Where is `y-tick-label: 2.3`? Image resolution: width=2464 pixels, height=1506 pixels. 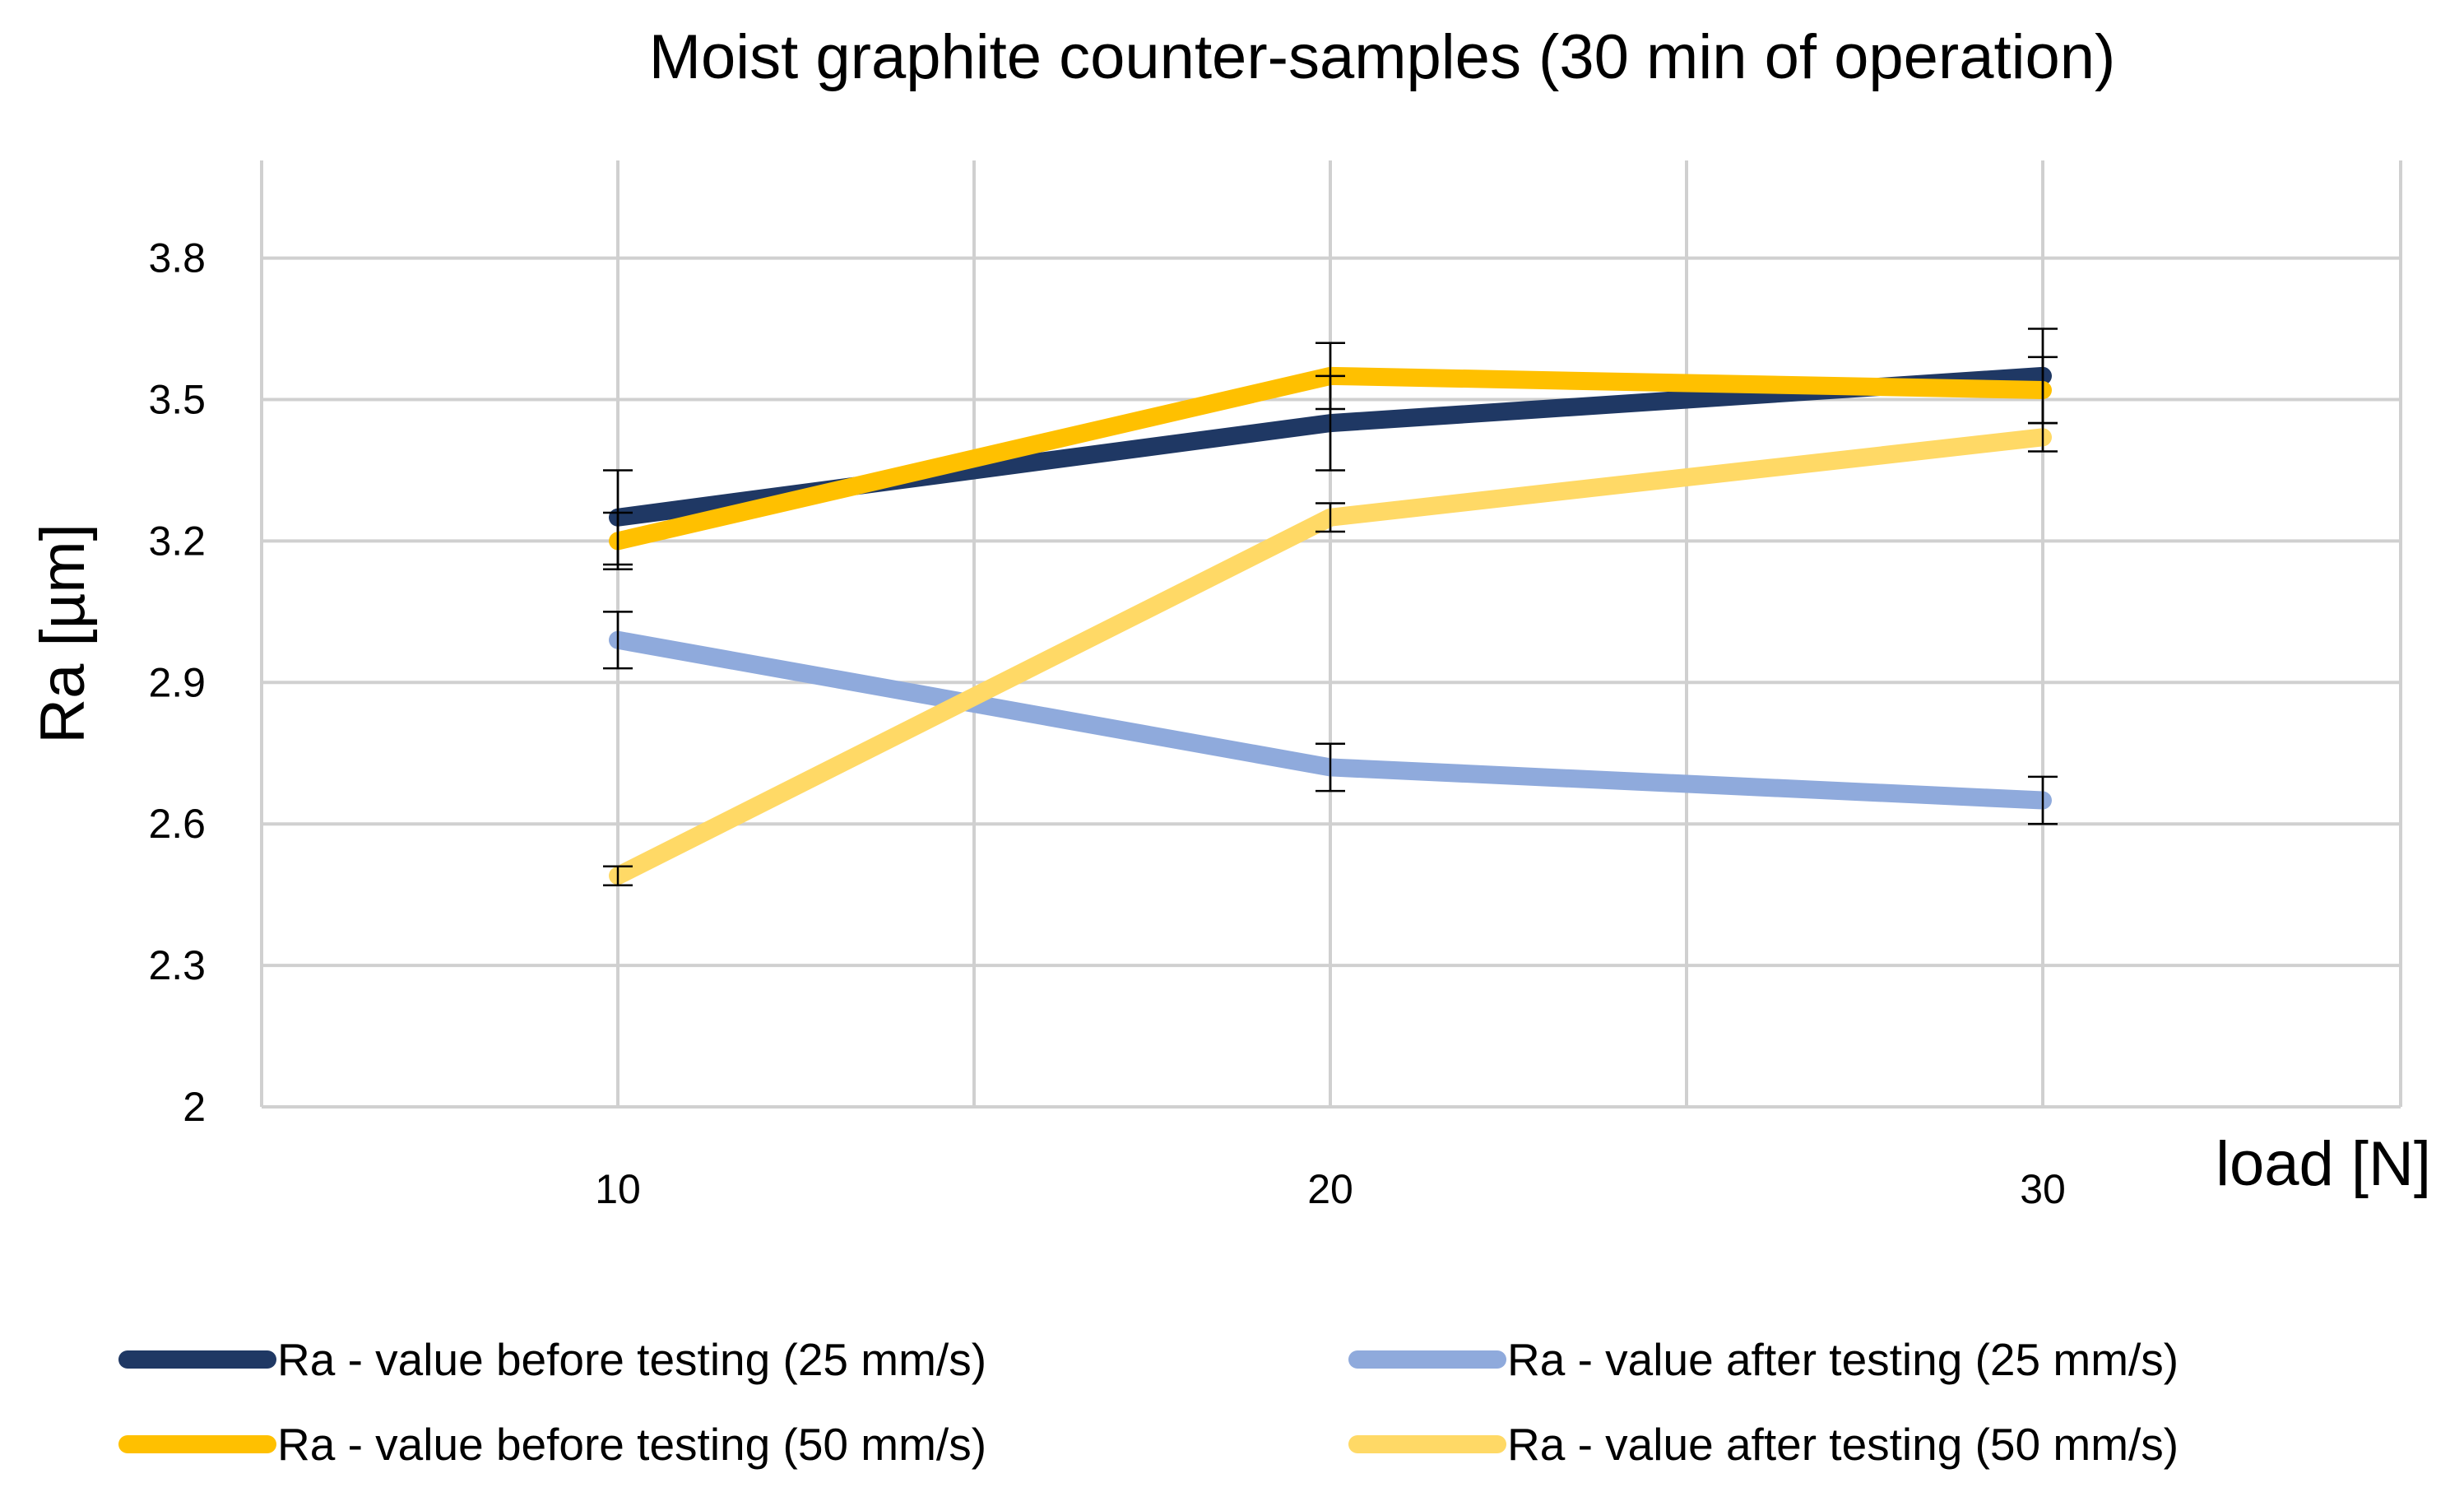 y-tick-label: 2.3 is located at coordinates (177, 965).